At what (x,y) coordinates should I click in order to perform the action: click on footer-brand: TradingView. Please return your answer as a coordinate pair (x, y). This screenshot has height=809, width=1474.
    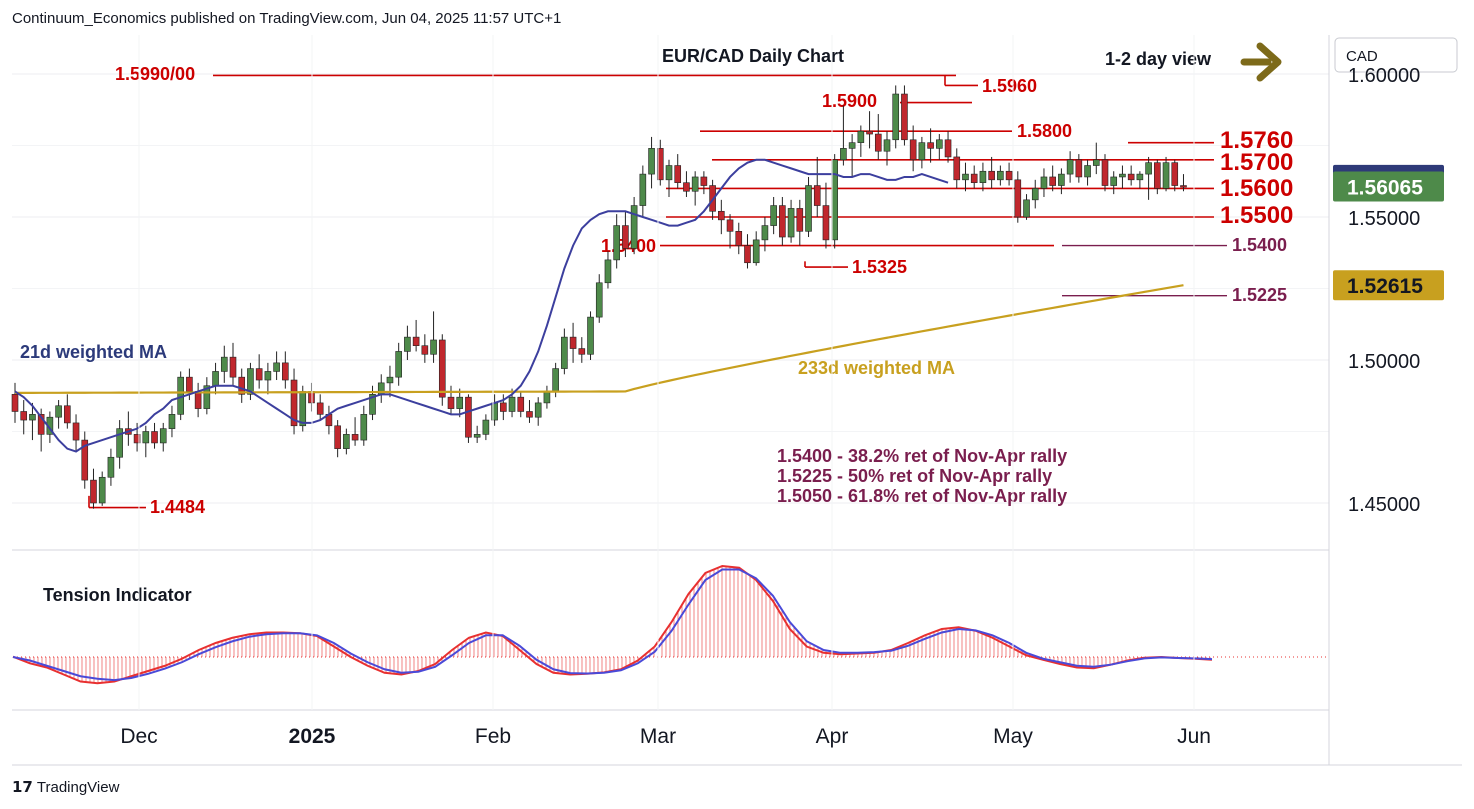
    Looking at the image, I should click on (78, 787).